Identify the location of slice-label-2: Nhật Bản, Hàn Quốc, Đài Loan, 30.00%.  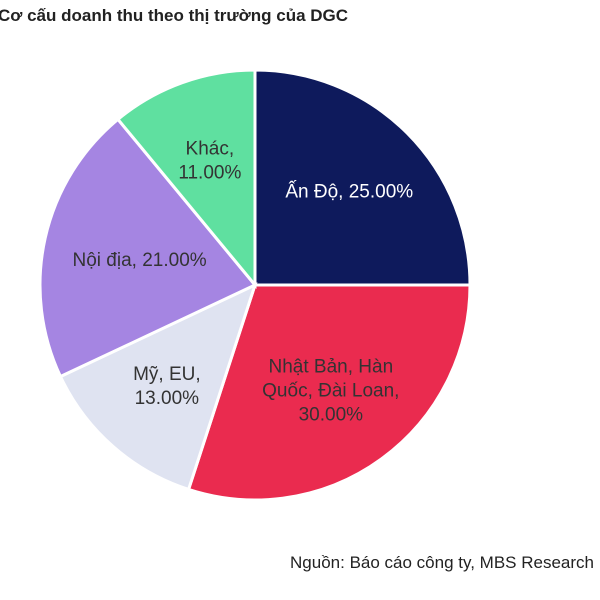
(330, 390).